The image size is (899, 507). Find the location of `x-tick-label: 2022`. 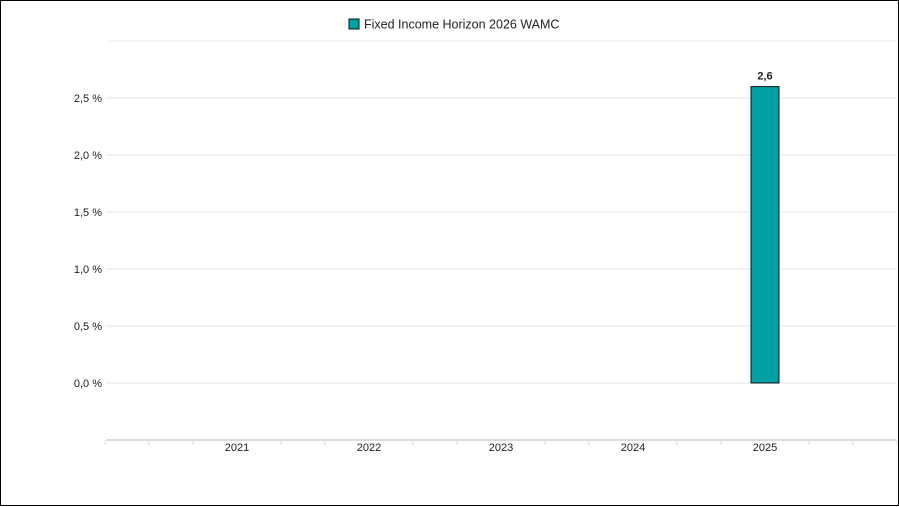

x-tick-label: 2022 is located at coordinates (369, 448).